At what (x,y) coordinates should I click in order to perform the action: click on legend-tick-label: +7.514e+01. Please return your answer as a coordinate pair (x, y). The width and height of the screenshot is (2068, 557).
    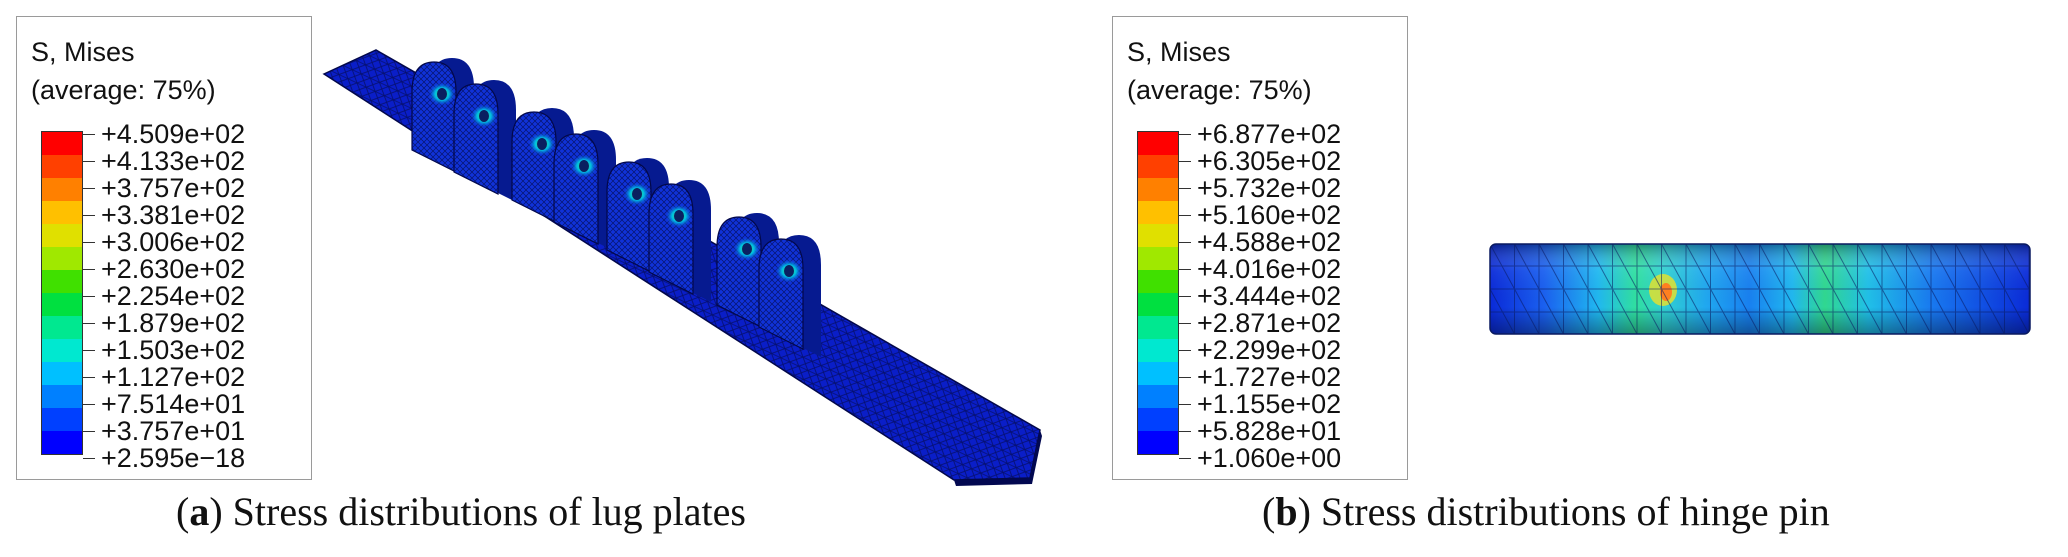
    Looking at the image, I should click on (196, 404).